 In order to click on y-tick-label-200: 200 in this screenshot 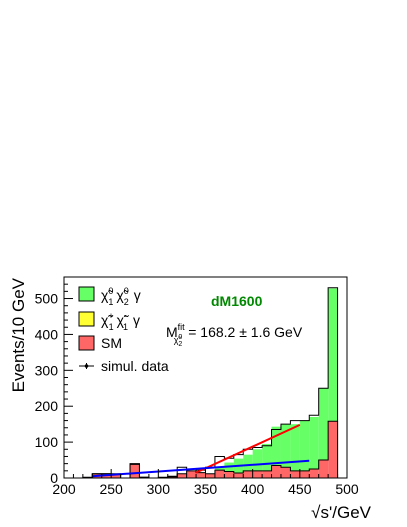, I will do `click(47, 406)`.